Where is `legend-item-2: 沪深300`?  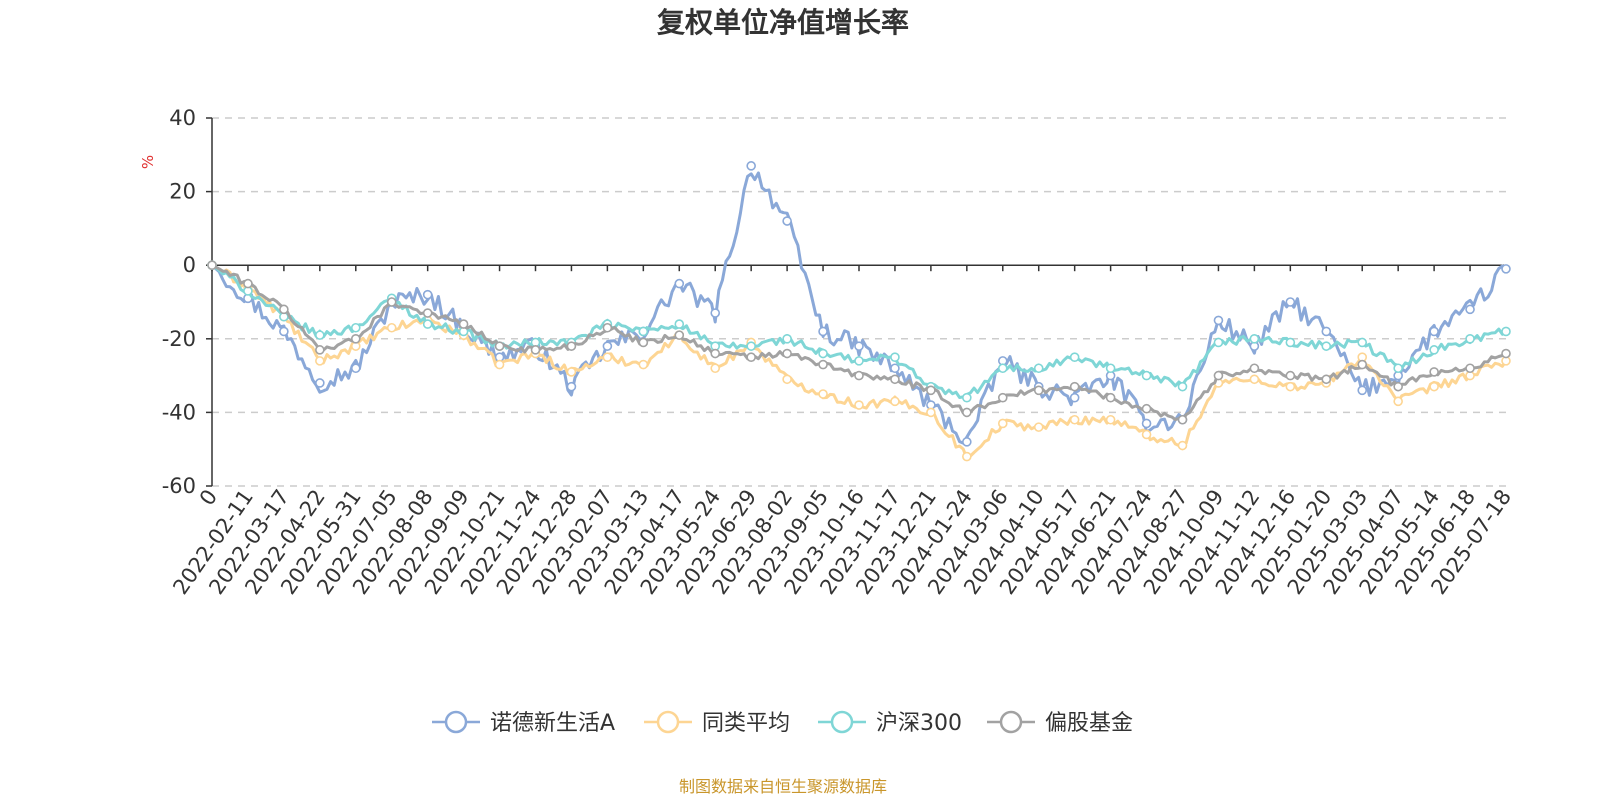
legend-item-2: 沪深300 is located at coordinates (890, 723).